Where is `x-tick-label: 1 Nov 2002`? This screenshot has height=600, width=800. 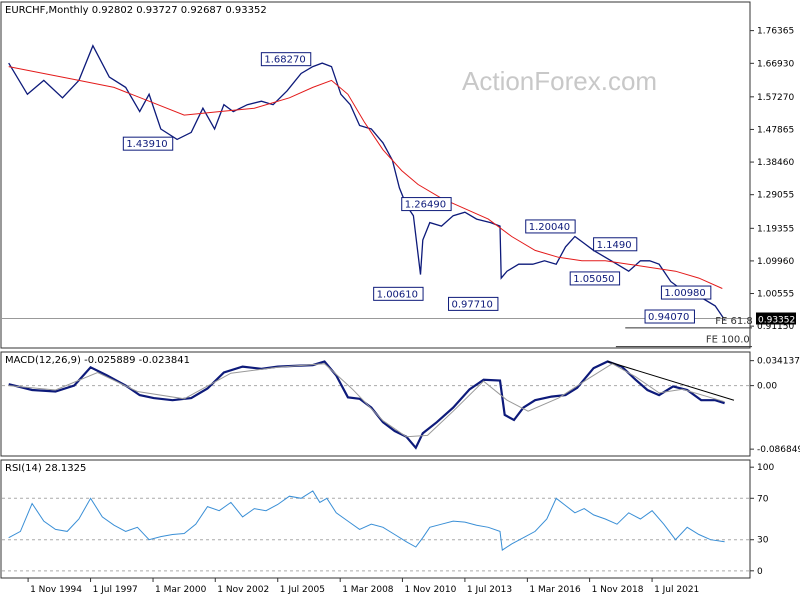
x-tick-label: 1 Nov 2002 is located at coordinates (243, 590).